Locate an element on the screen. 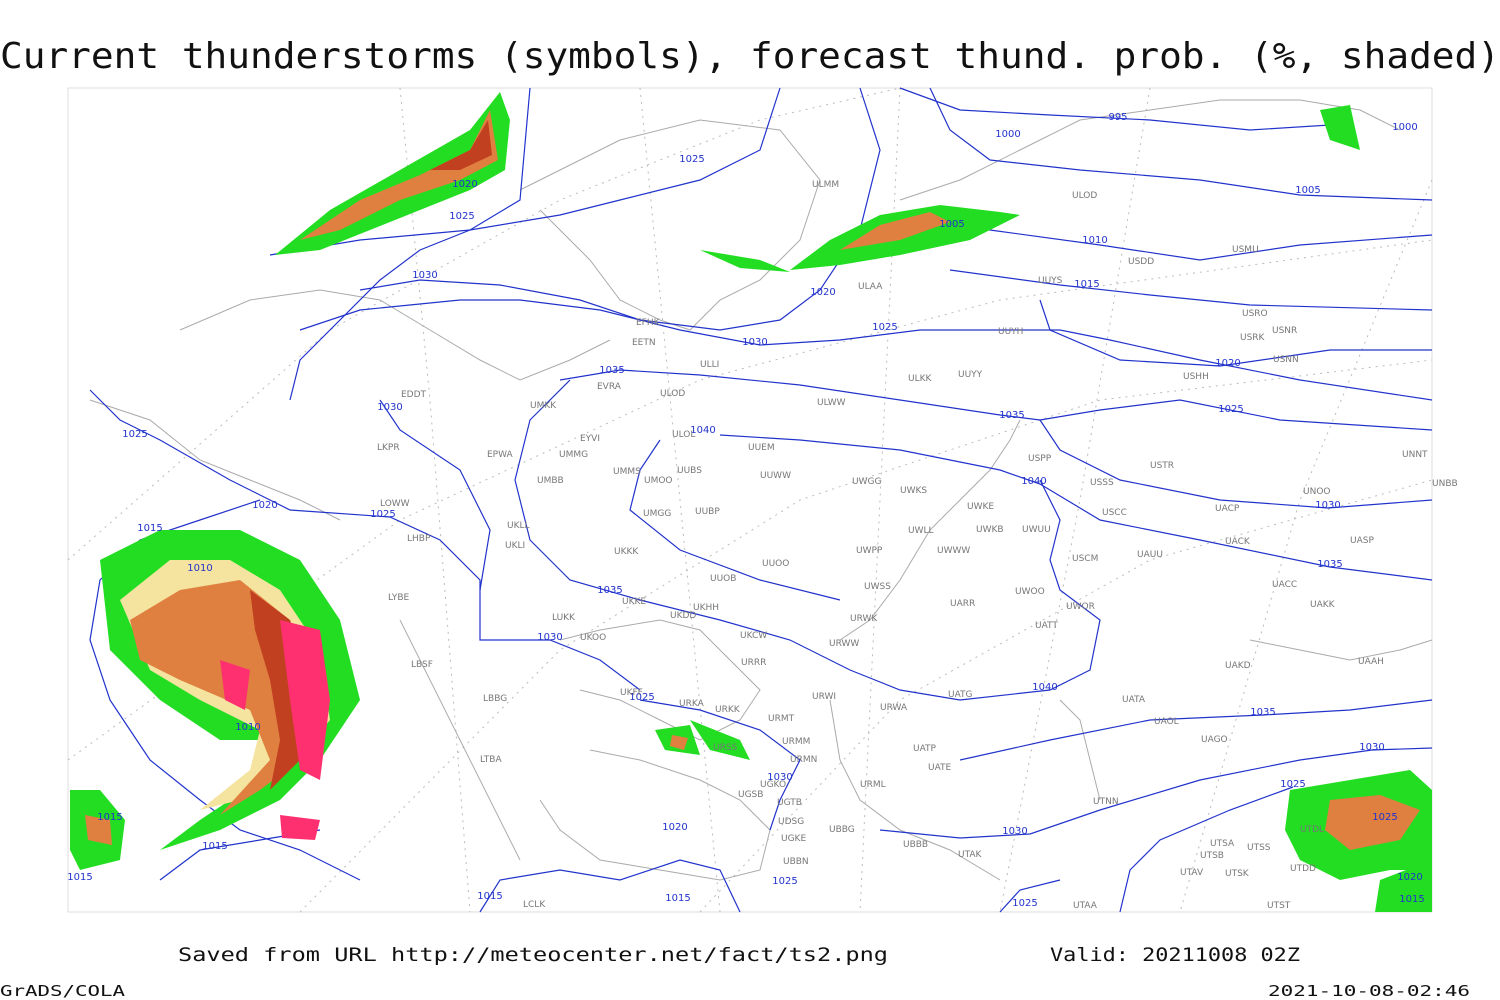 This screenshot has height=1000, width=1500. station-label: UNBB is located at coordinates (1445, 484).